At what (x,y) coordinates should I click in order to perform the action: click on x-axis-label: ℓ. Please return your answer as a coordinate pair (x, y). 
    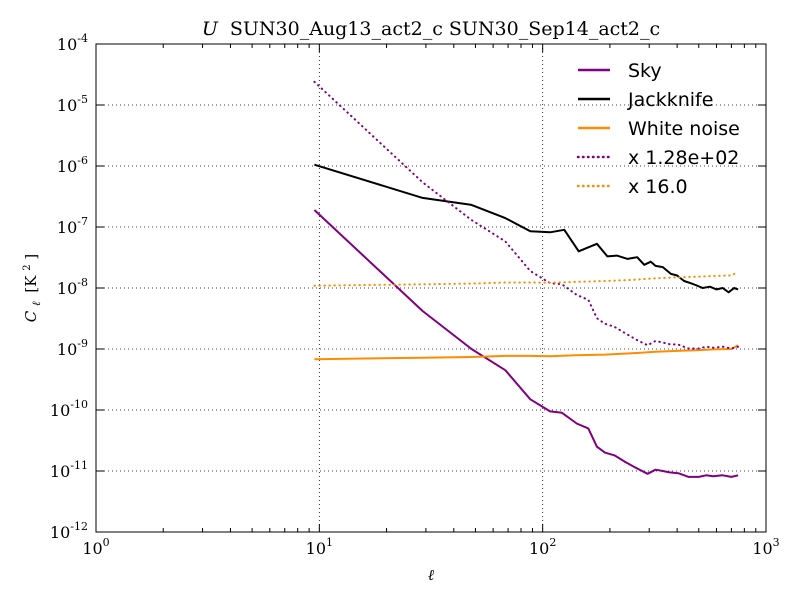
    Looking at the image, I should click on (431, 575).